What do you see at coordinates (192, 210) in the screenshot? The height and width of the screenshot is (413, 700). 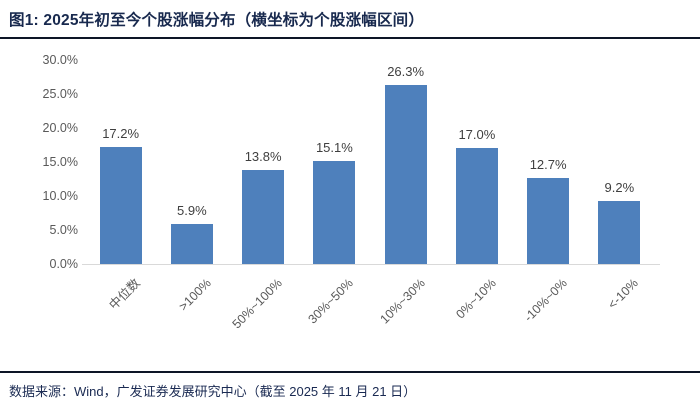 I see `bar-value-label: 5.9%` at bounding box center [192, 210].